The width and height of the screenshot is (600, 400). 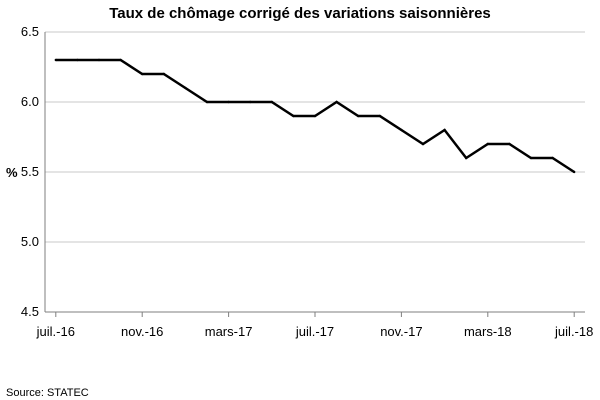 What do you see at coordinates (488, 331) in the screenshot?
I see `x-tick-label: mars-18` at bounding box center [488, 331].